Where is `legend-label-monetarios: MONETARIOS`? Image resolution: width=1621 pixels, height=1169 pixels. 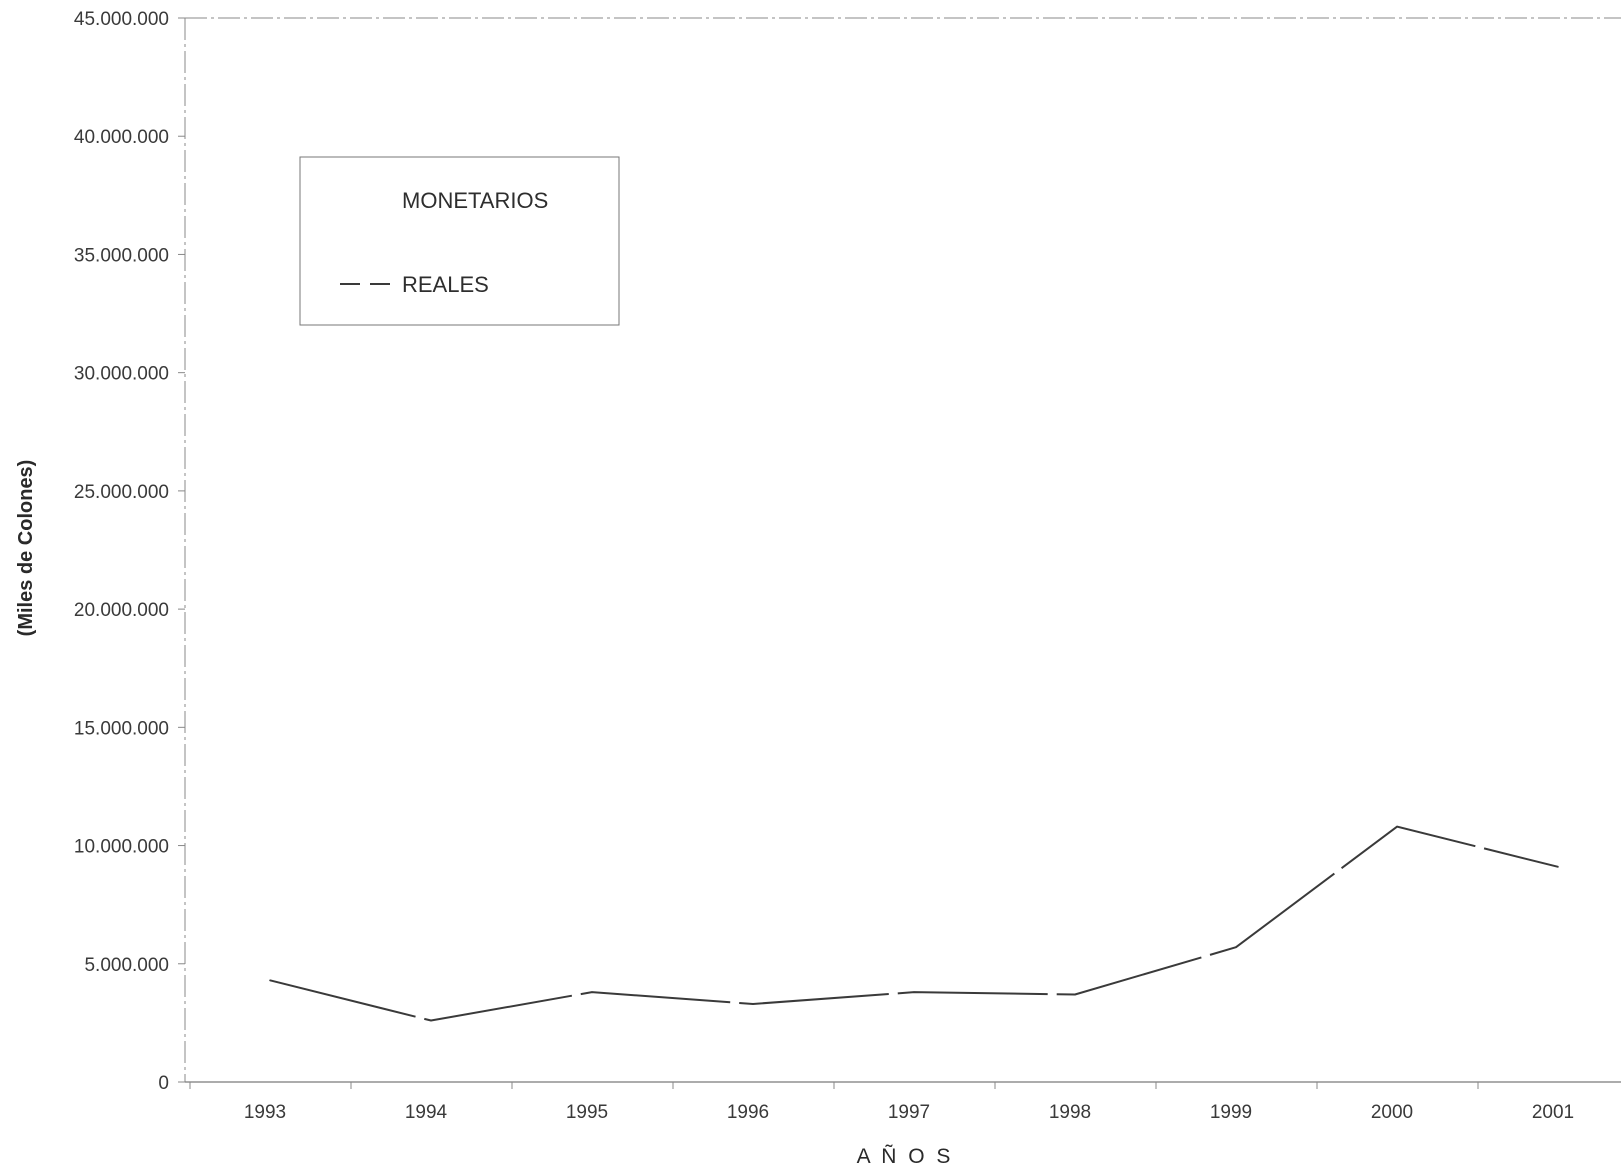 legend-label-monetarios: MONETARIOS is located at coordinates (475, 200).